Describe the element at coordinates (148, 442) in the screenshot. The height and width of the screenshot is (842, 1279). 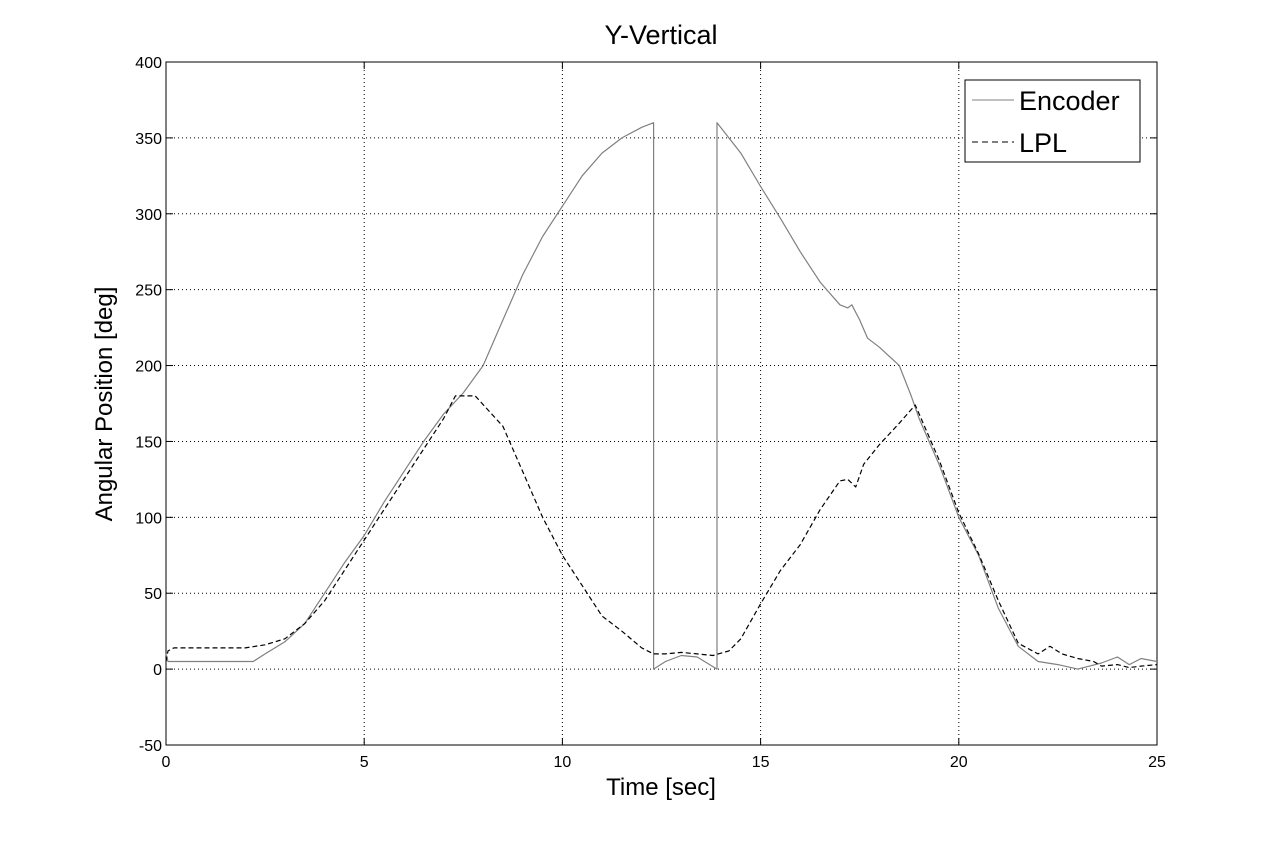
I see `y-tick-label: 150` at that location.